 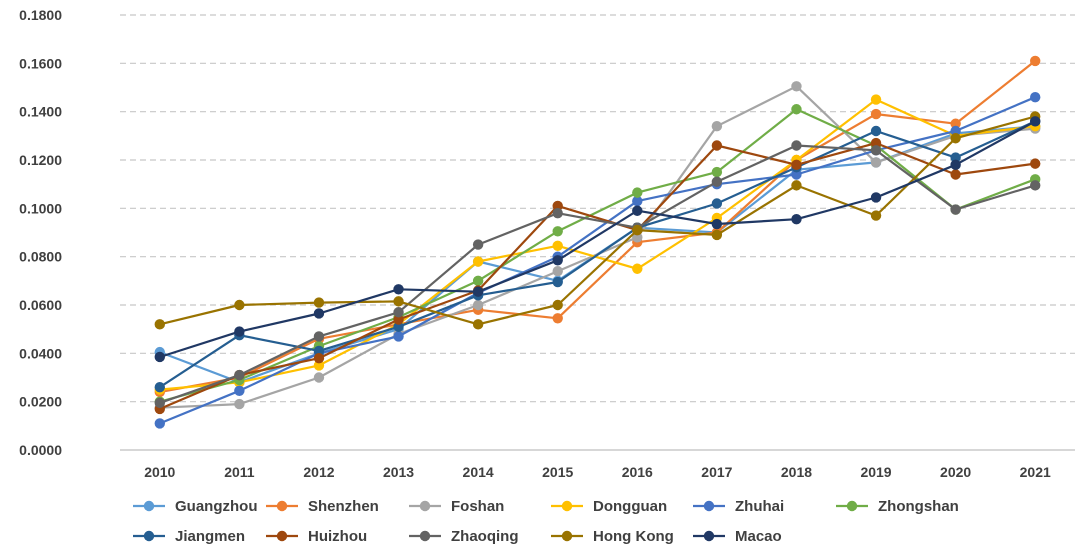 I want to click on y-tick-label: 0.0200, so click(x=40, y=402).